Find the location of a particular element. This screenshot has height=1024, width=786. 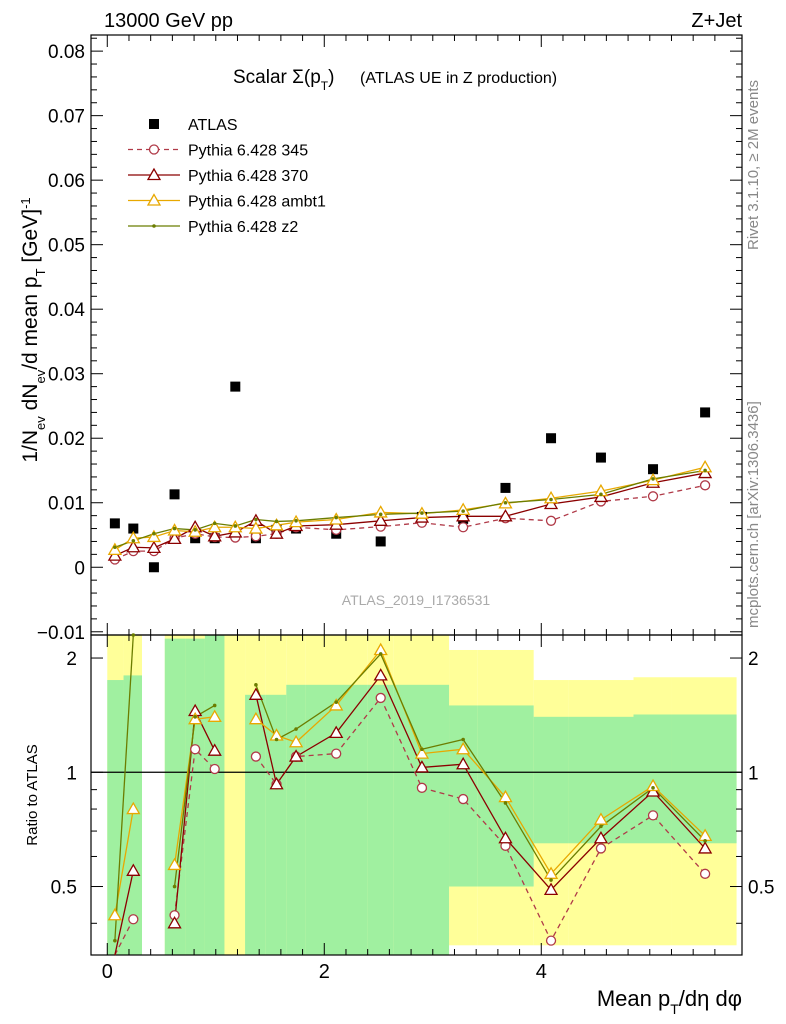

legend-label: Pythia 6.428 ambt1 is located at coordinates (257, 202).